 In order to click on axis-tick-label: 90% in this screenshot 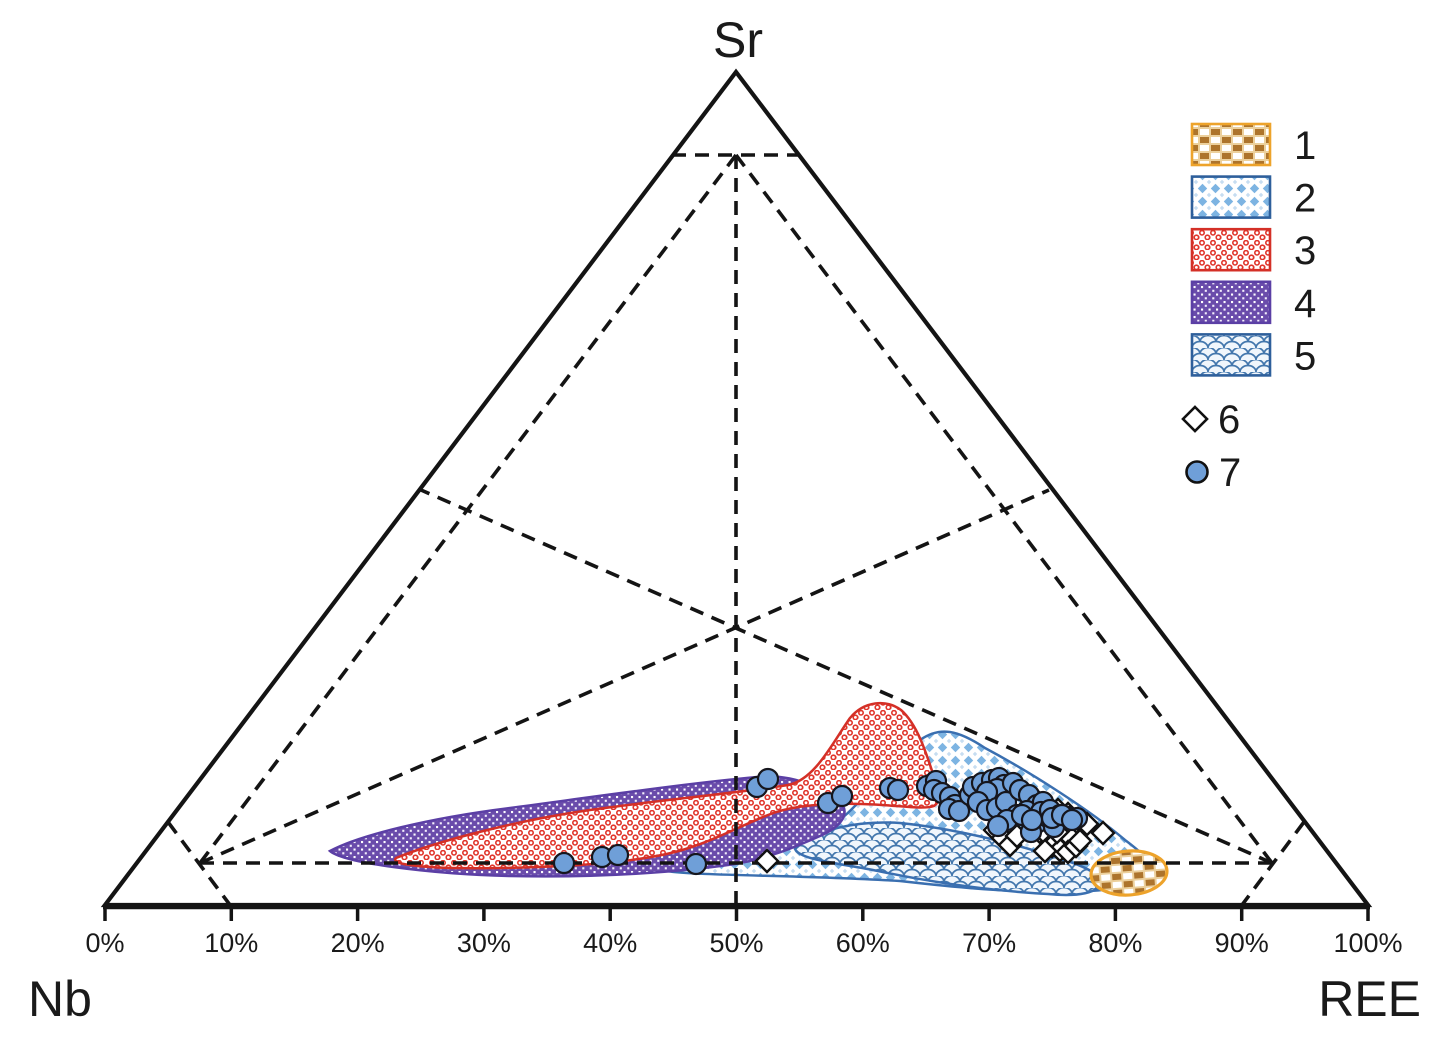, I will do `click(1242, 943)`.